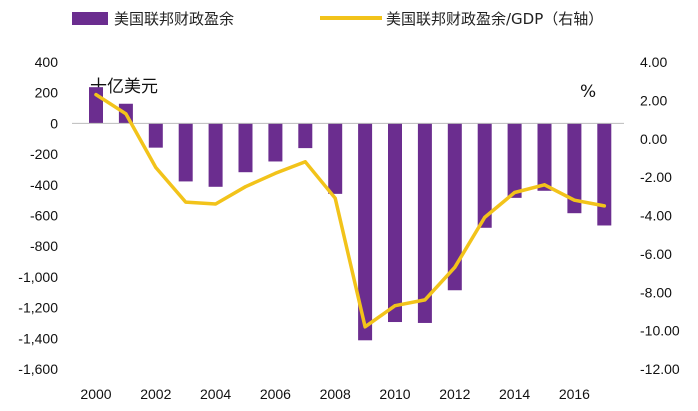 The width and height of the screenshot is (698, 411). What do you see at coordinates (185, 152) in the screenshot?
I see `bar-2003` at bounding box center [185, 152].